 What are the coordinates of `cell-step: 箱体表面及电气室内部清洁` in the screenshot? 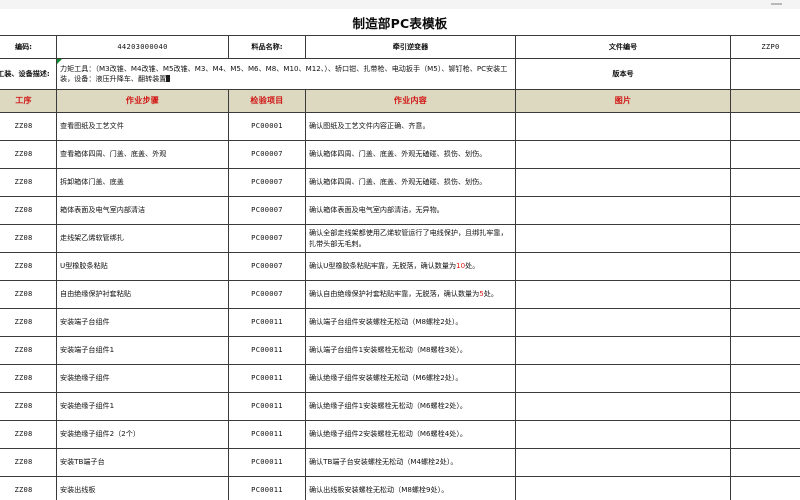 It's located at (142, 210).